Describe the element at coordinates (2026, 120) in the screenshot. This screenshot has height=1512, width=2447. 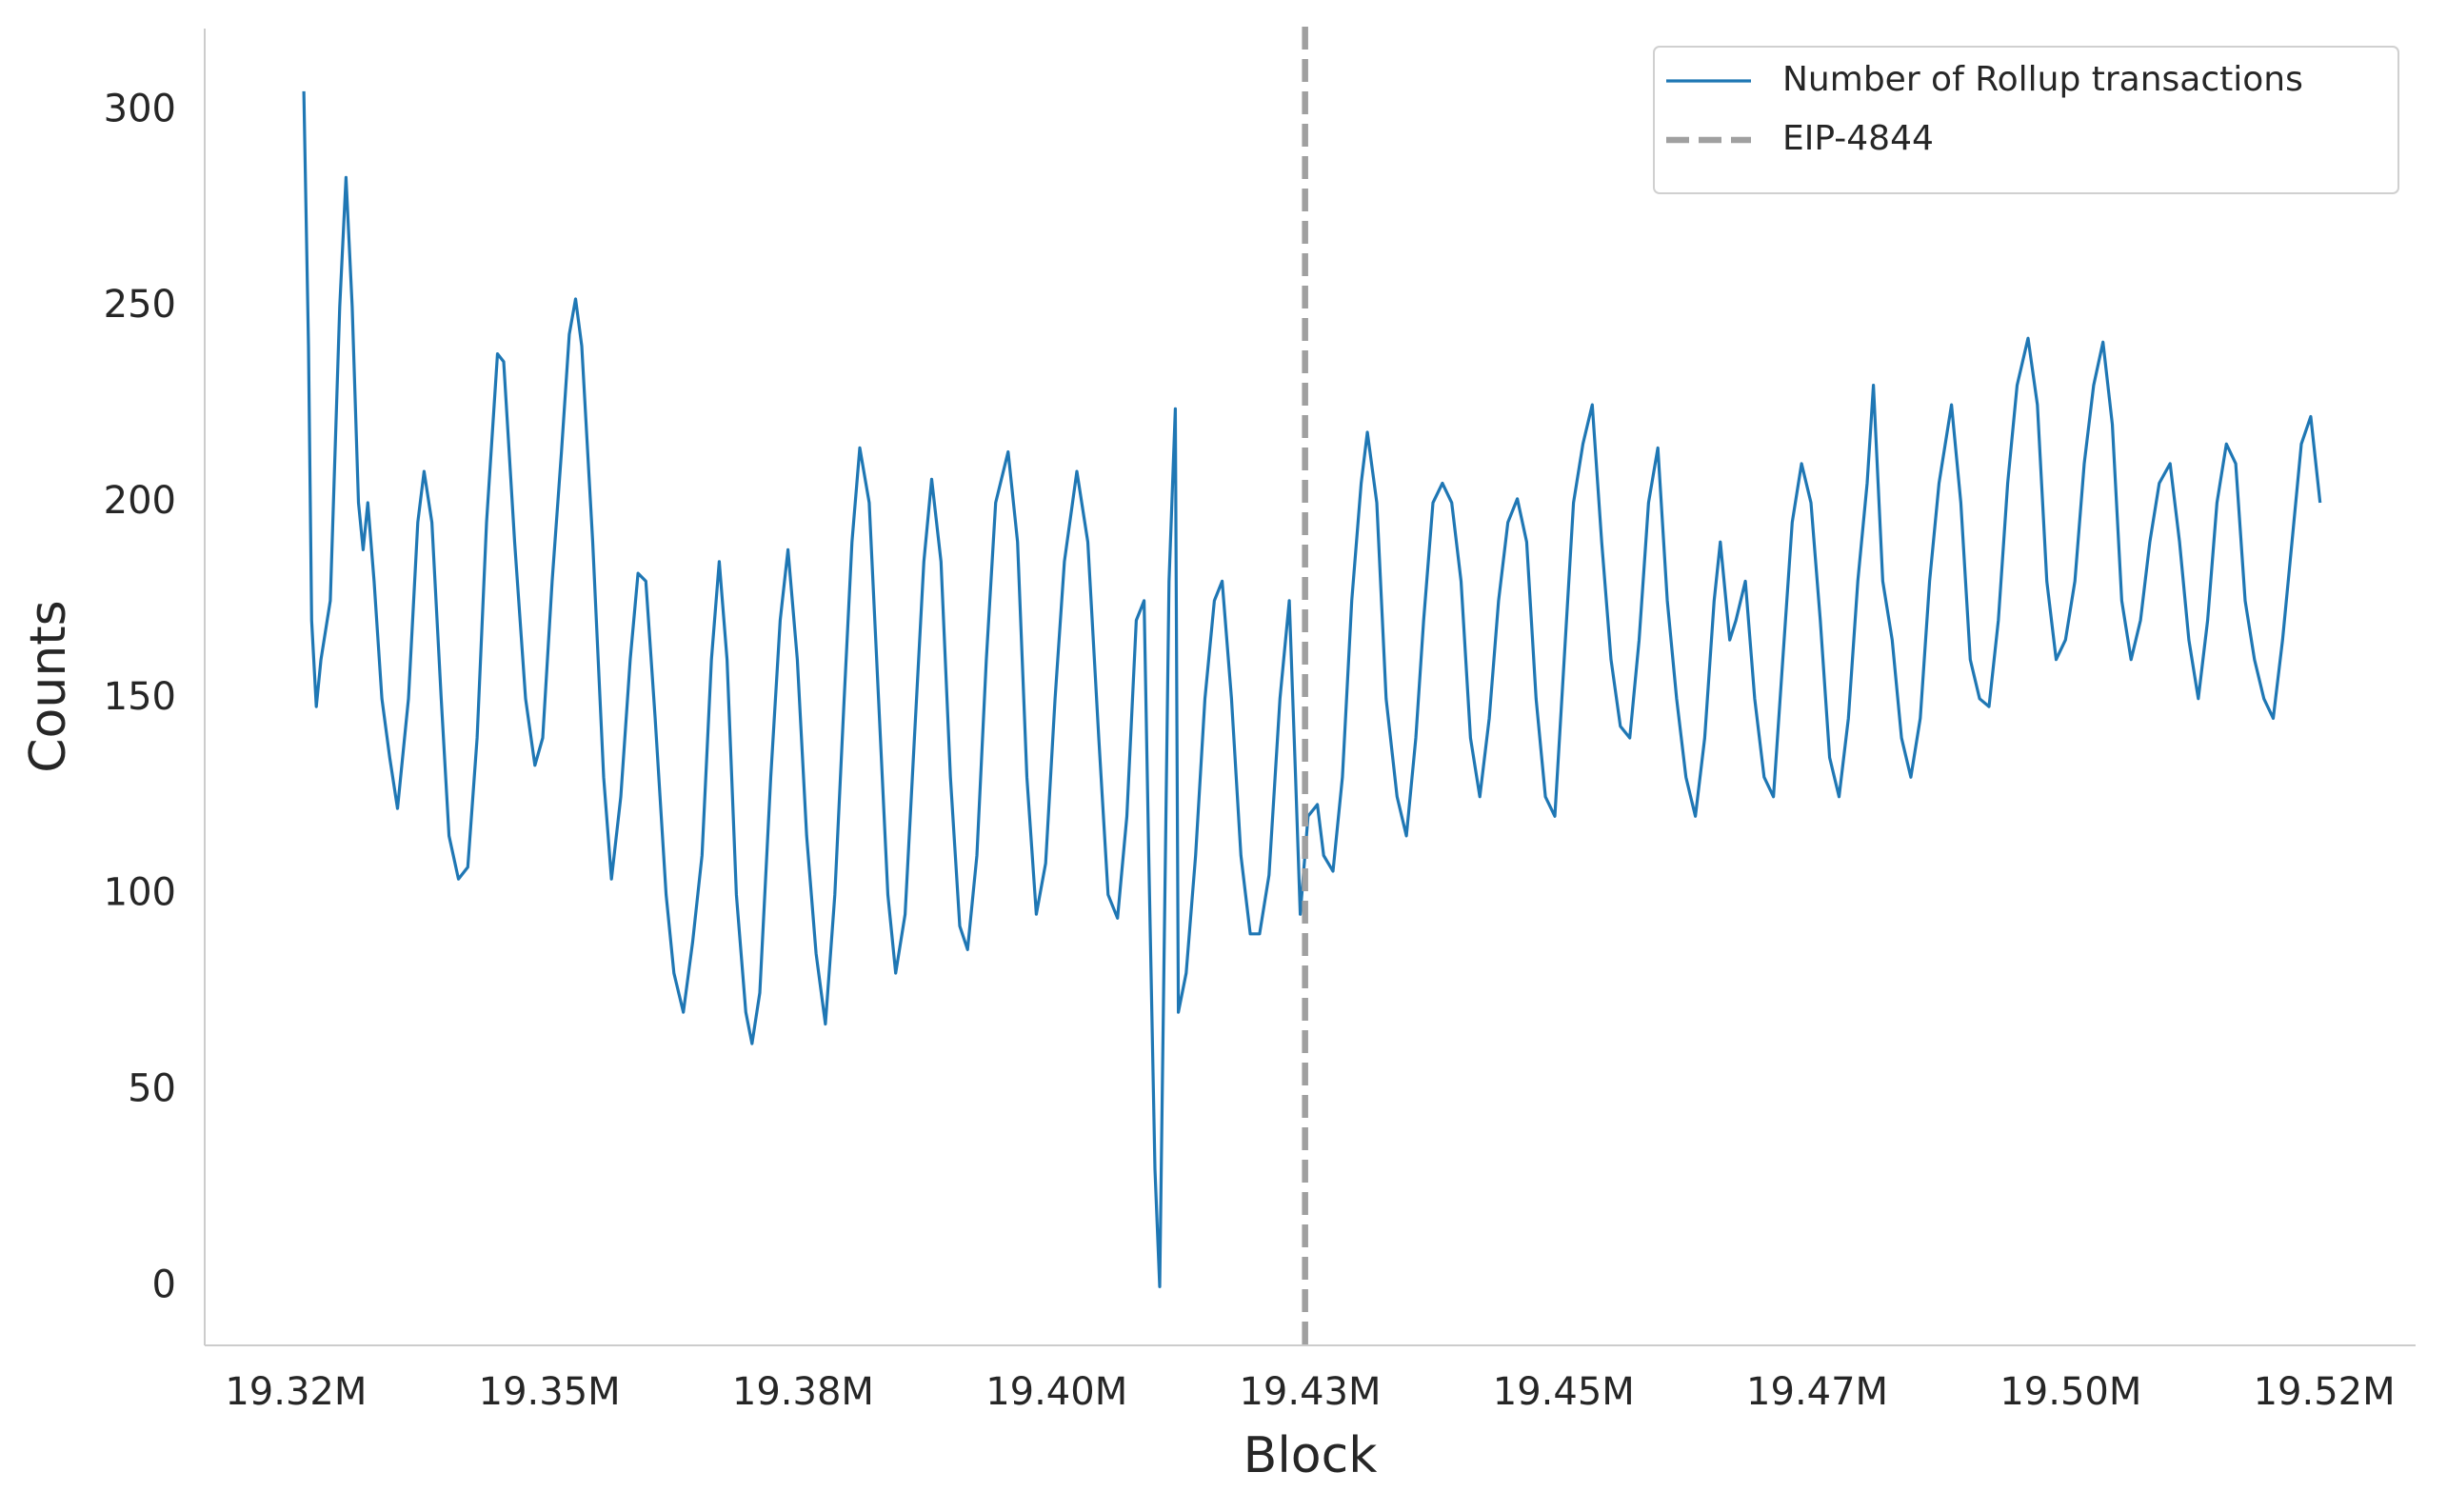
I see `legend-box` at that location.